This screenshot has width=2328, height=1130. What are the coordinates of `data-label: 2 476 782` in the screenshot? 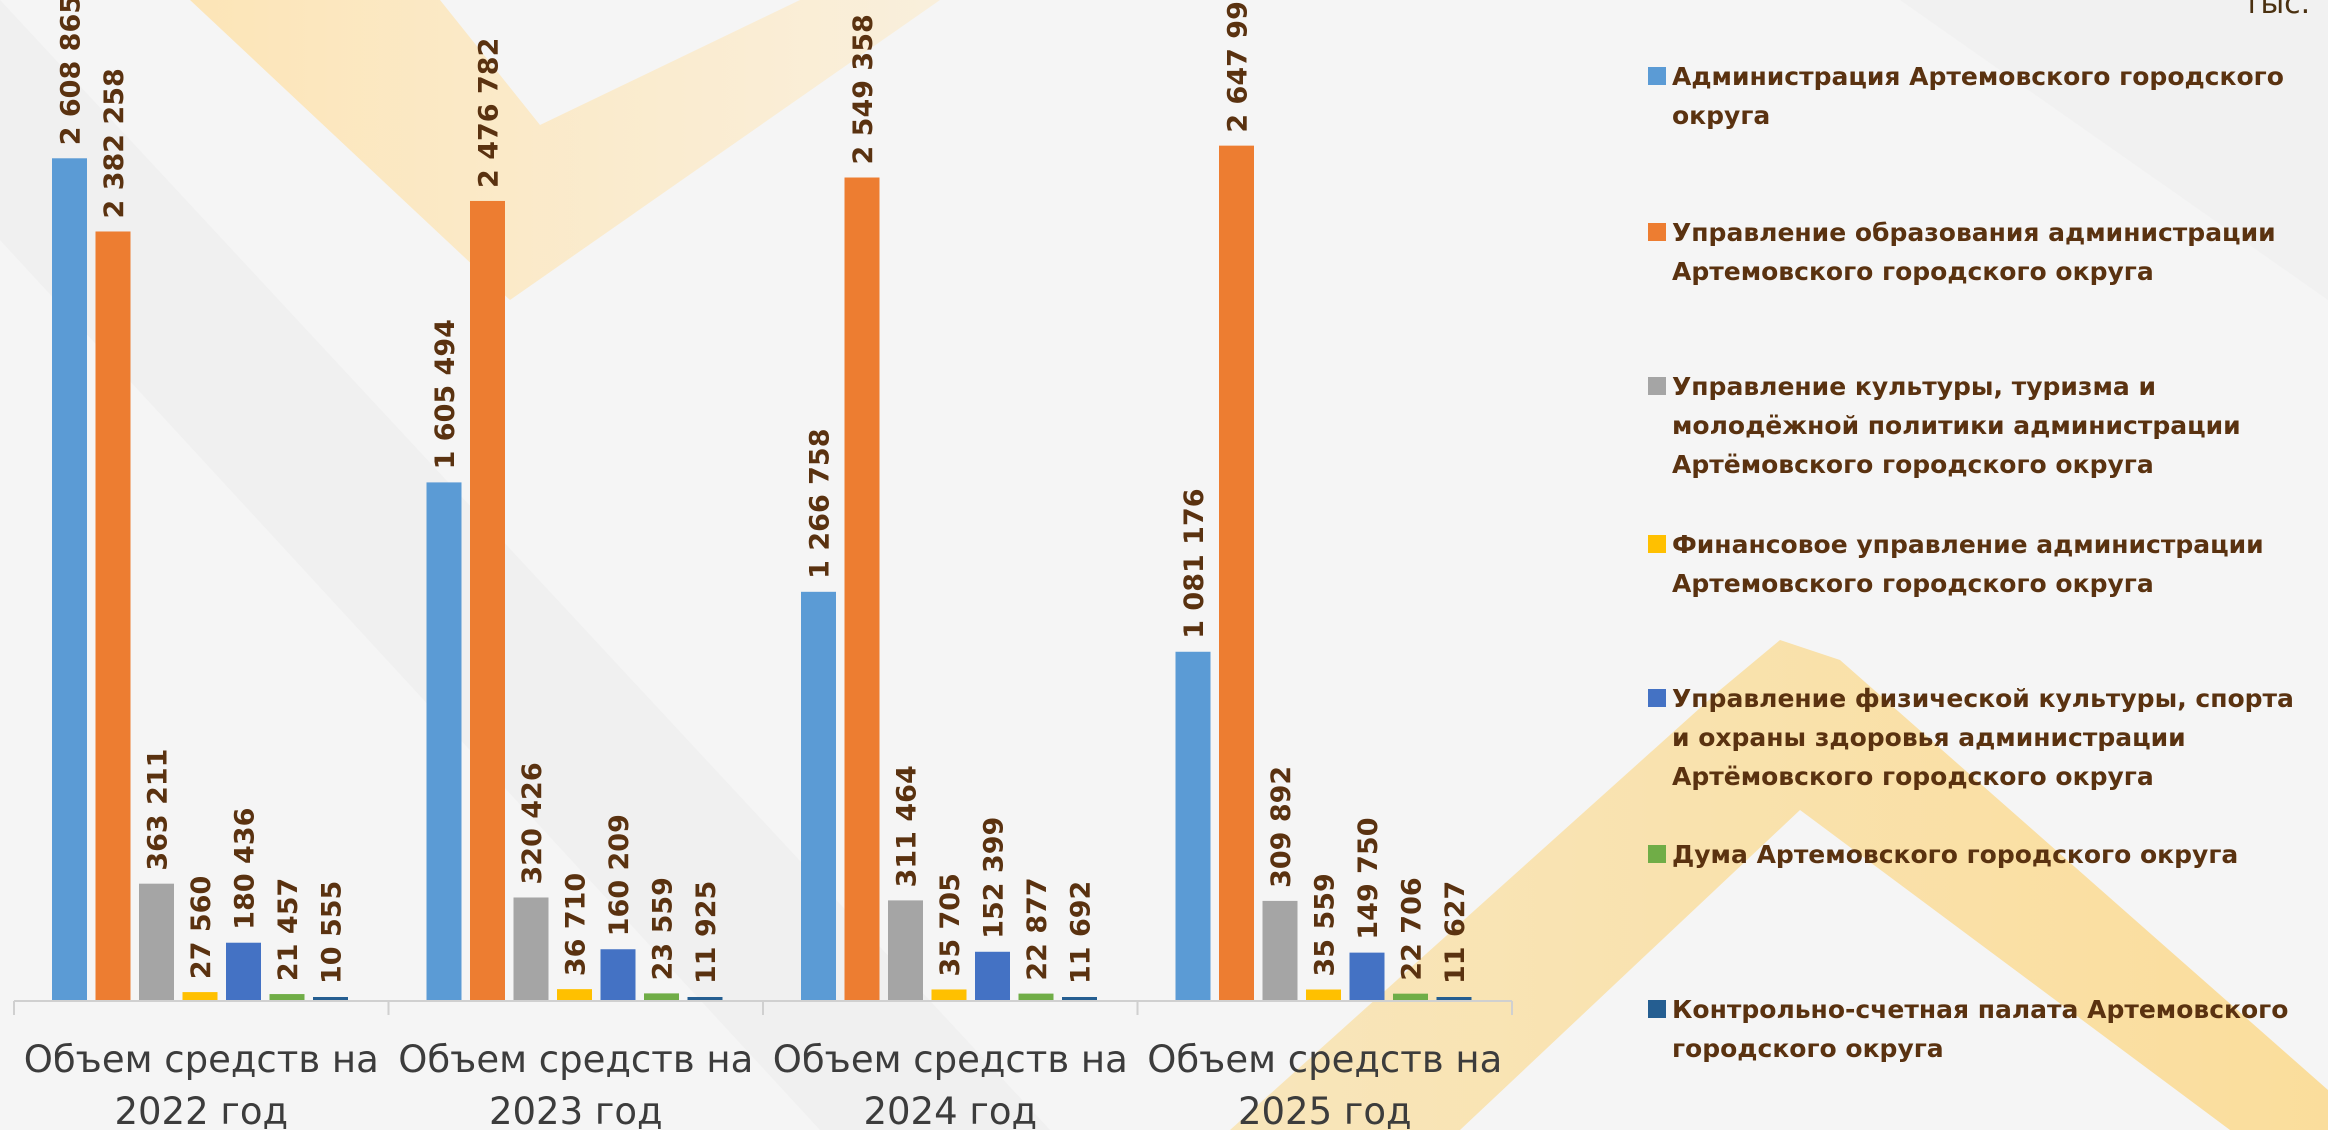 It's located at (489, 113).